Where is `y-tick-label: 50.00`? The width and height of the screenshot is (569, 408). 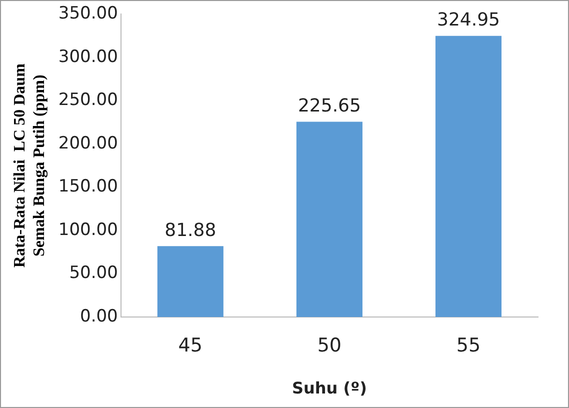
y-tick-label: 50.00 is located at coordinates (93, 273).